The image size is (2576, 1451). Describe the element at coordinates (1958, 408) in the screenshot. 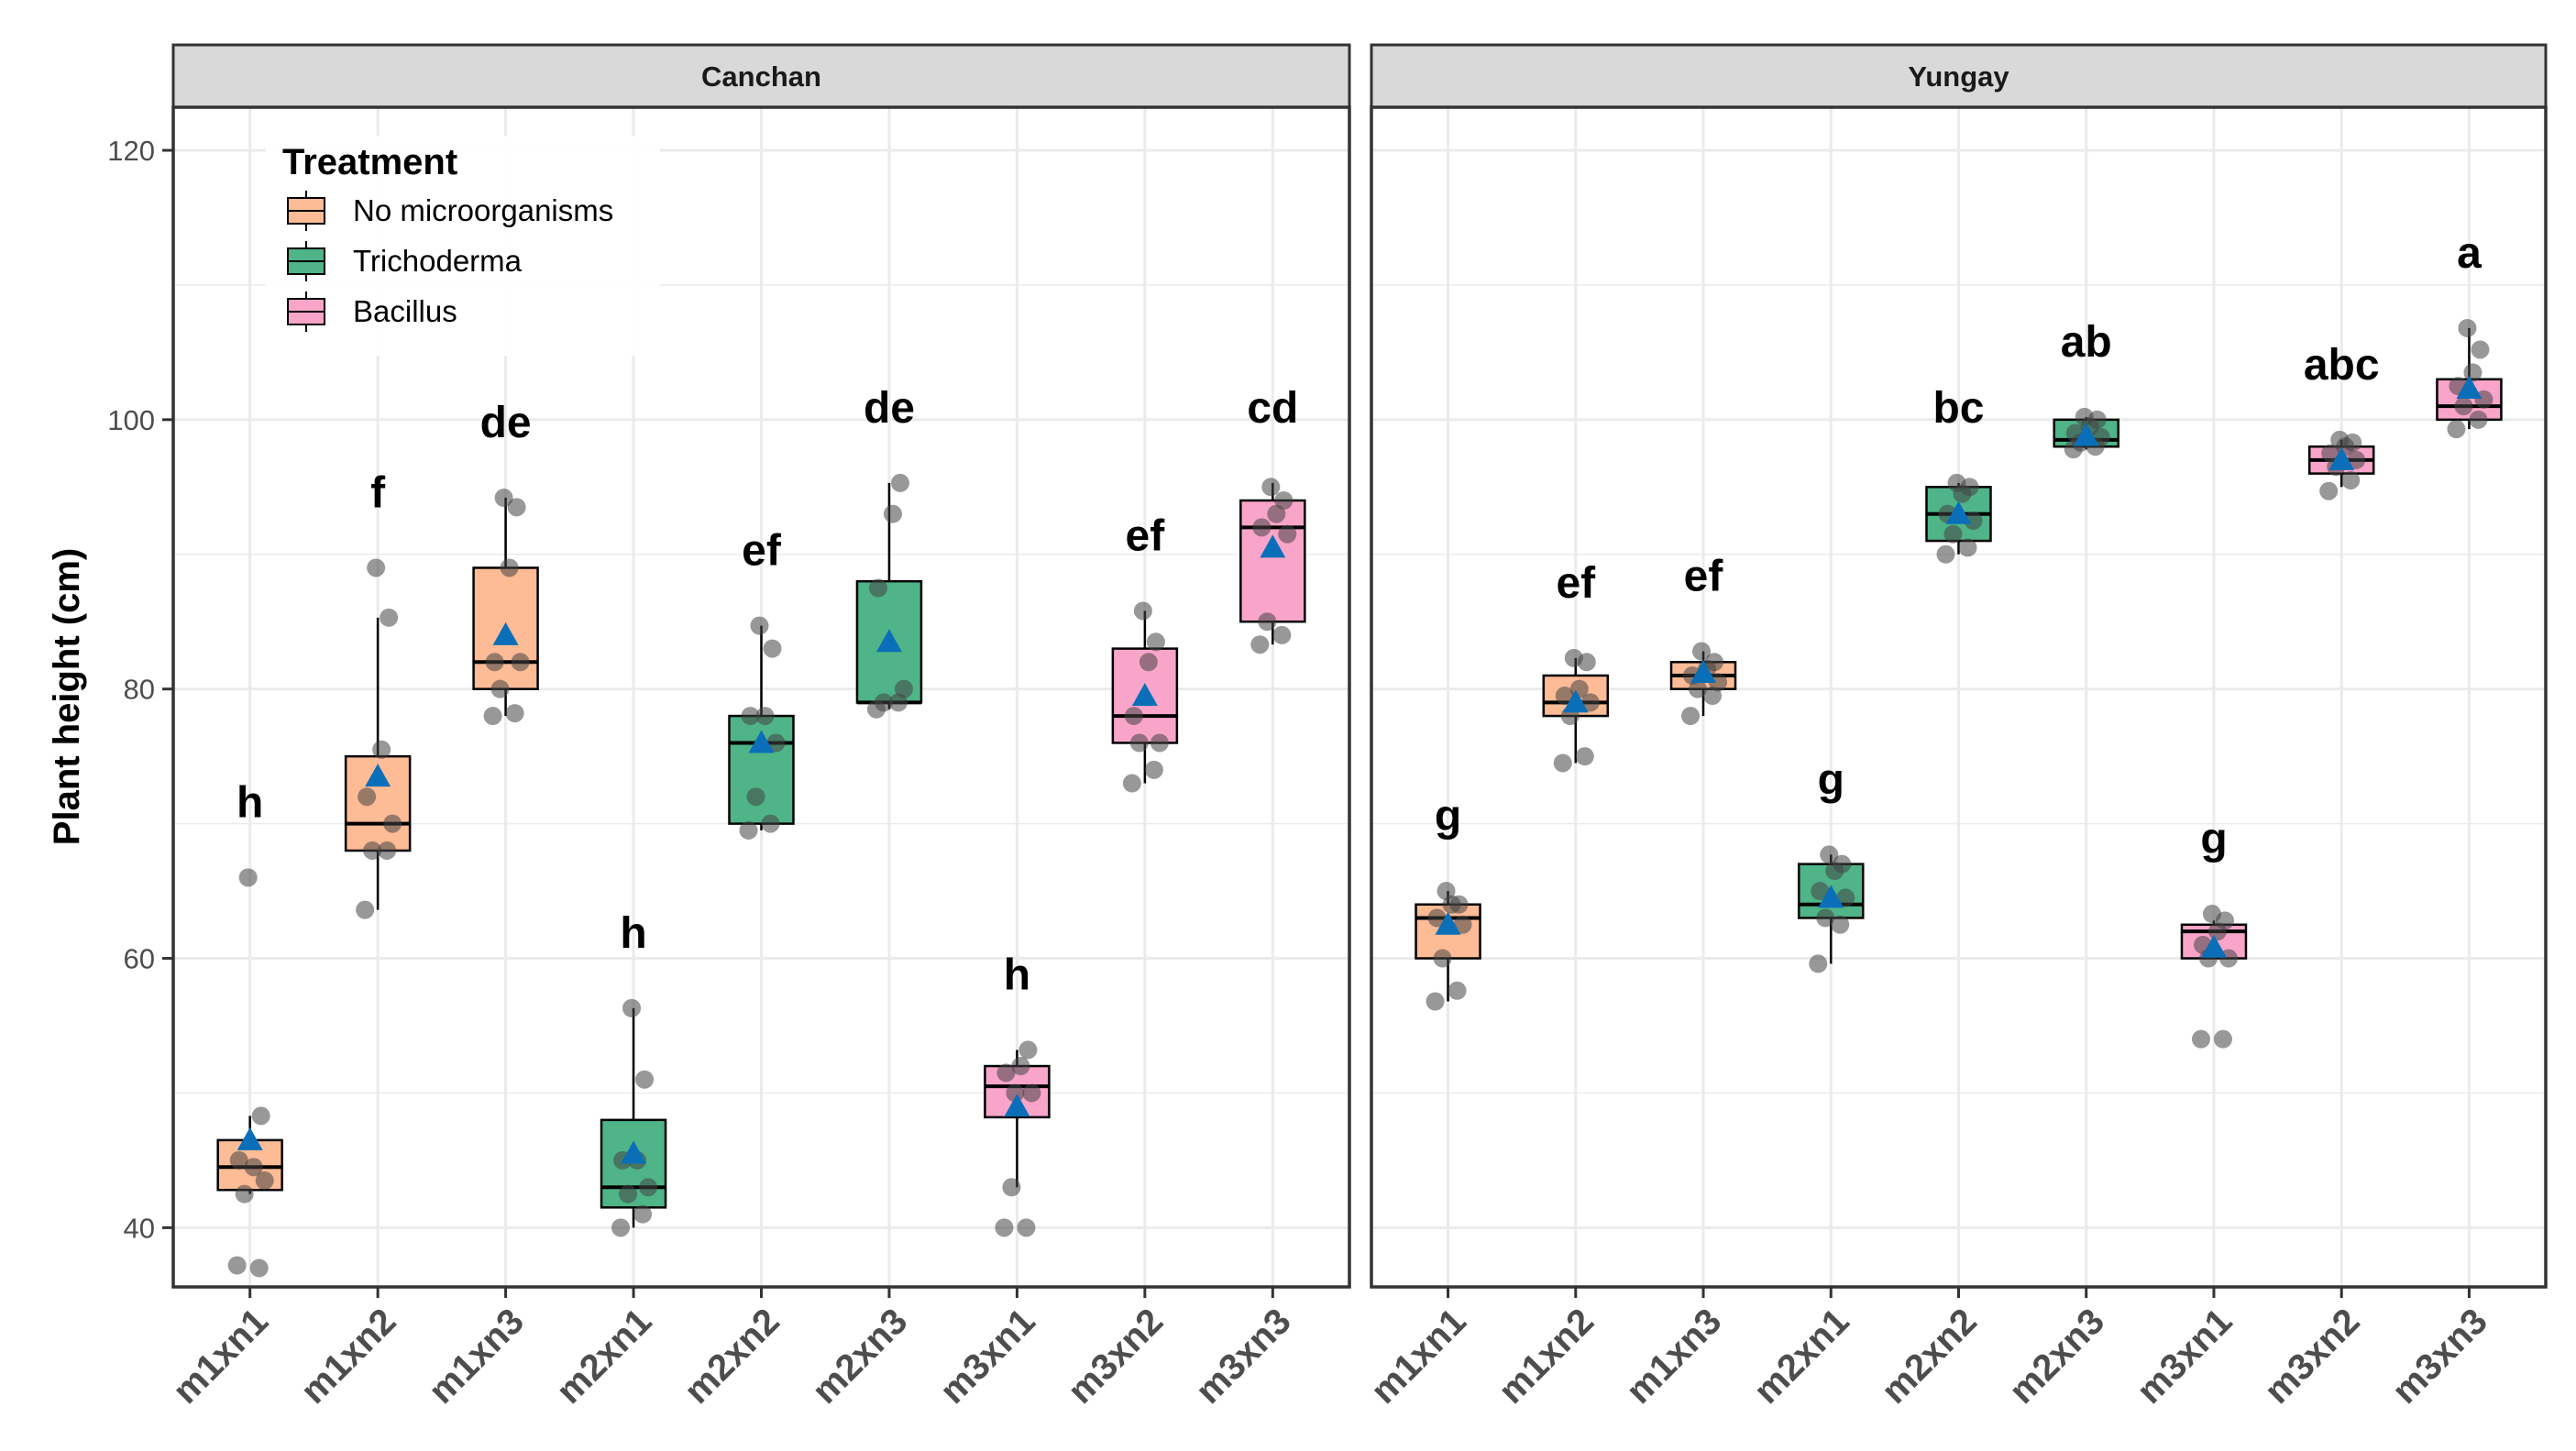

I see `significance-label: bc` at that location.